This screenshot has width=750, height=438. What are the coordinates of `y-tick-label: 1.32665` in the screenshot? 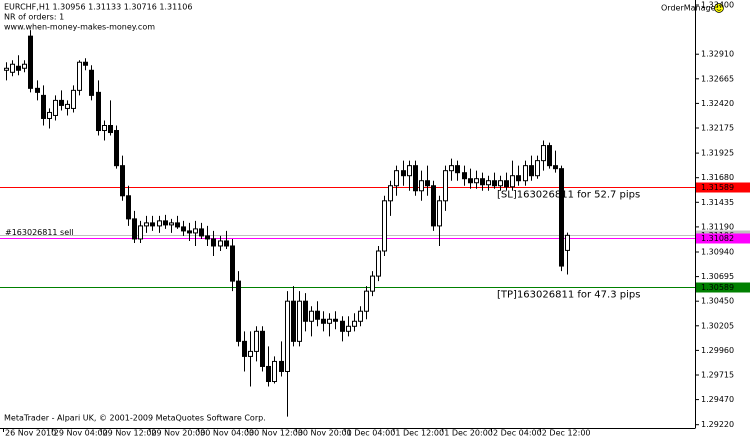 It's located at (717, 78).